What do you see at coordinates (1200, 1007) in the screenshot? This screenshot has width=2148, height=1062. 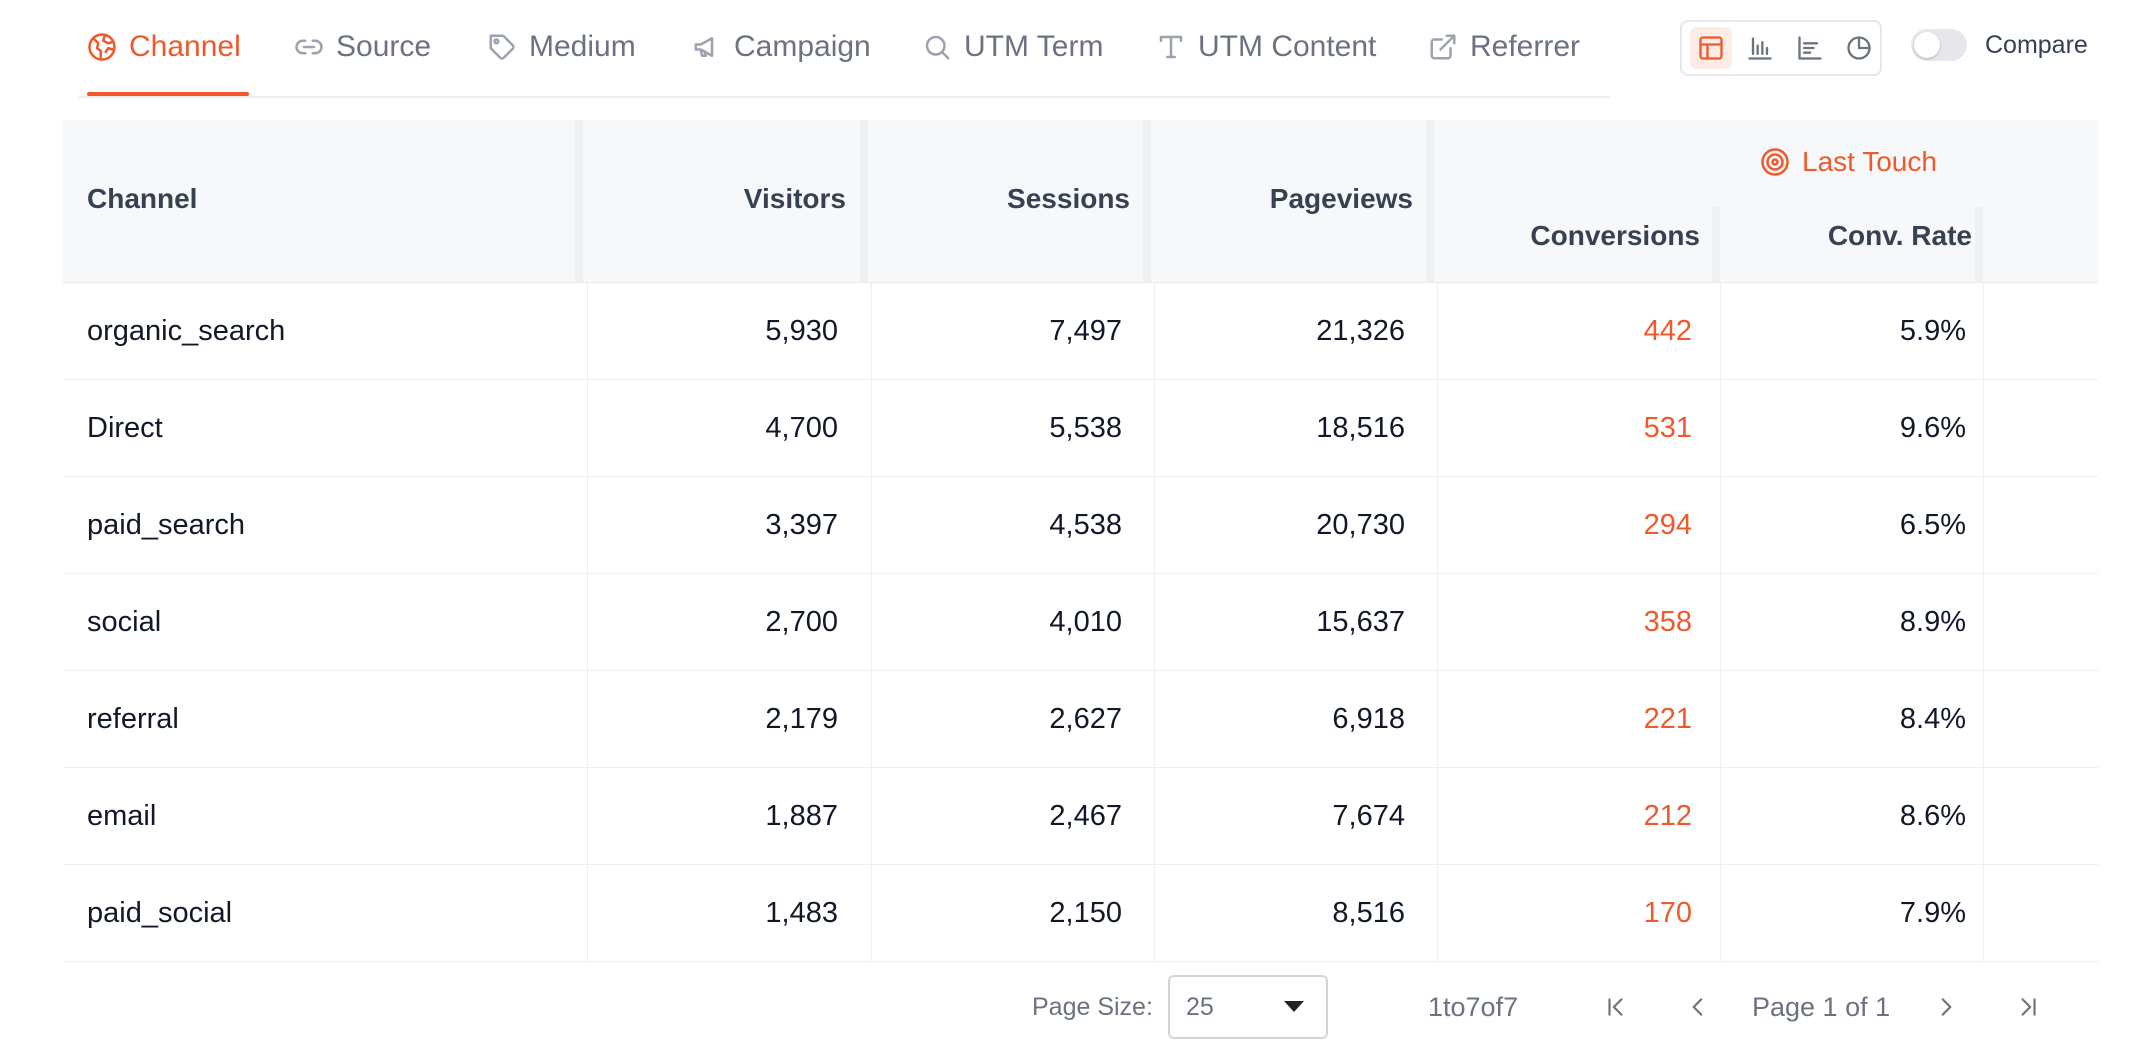 I see `page-size-value: 25` at bounding box center [1200, 1007].